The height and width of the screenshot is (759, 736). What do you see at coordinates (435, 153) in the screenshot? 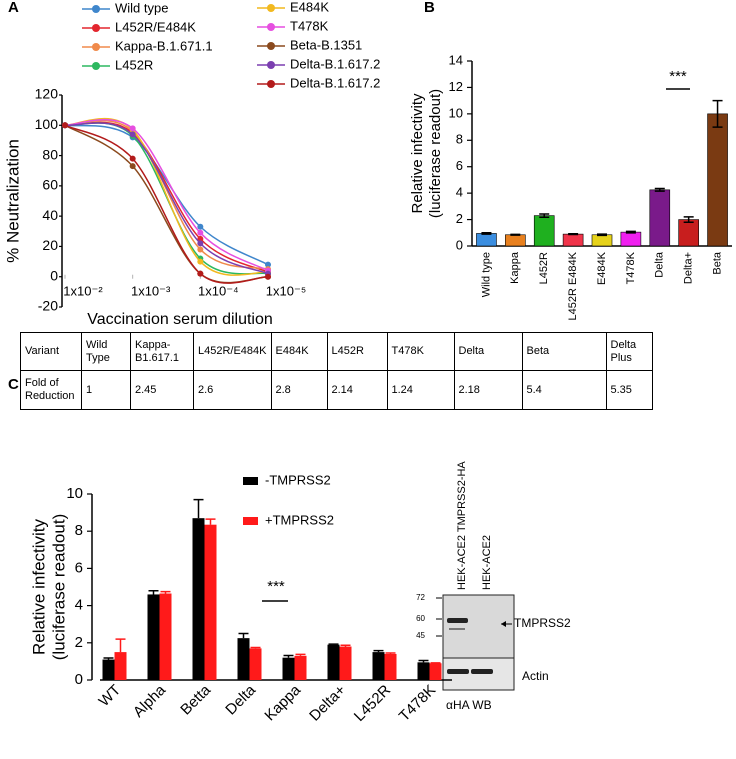
I see `y-axis-label: (luciferase readout)` at bounding box center [435, 153].